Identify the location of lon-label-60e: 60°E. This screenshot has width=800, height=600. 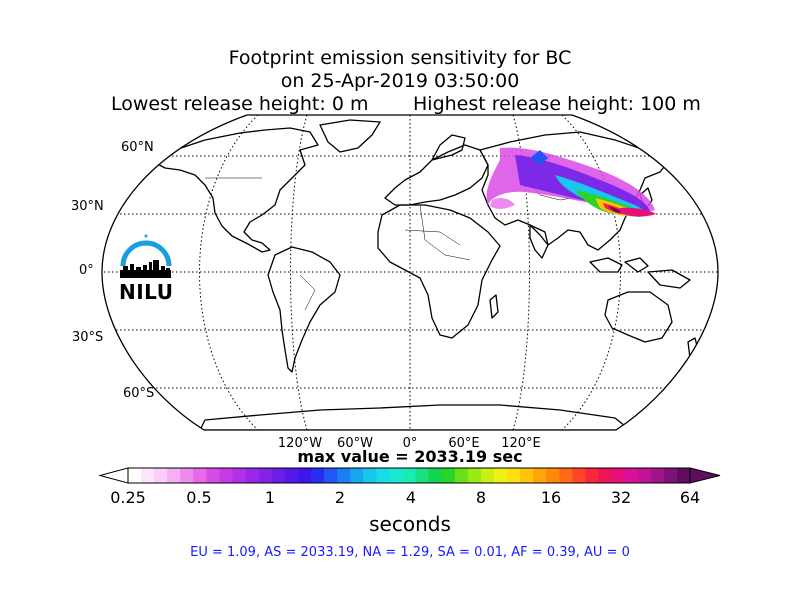
(464, 443).